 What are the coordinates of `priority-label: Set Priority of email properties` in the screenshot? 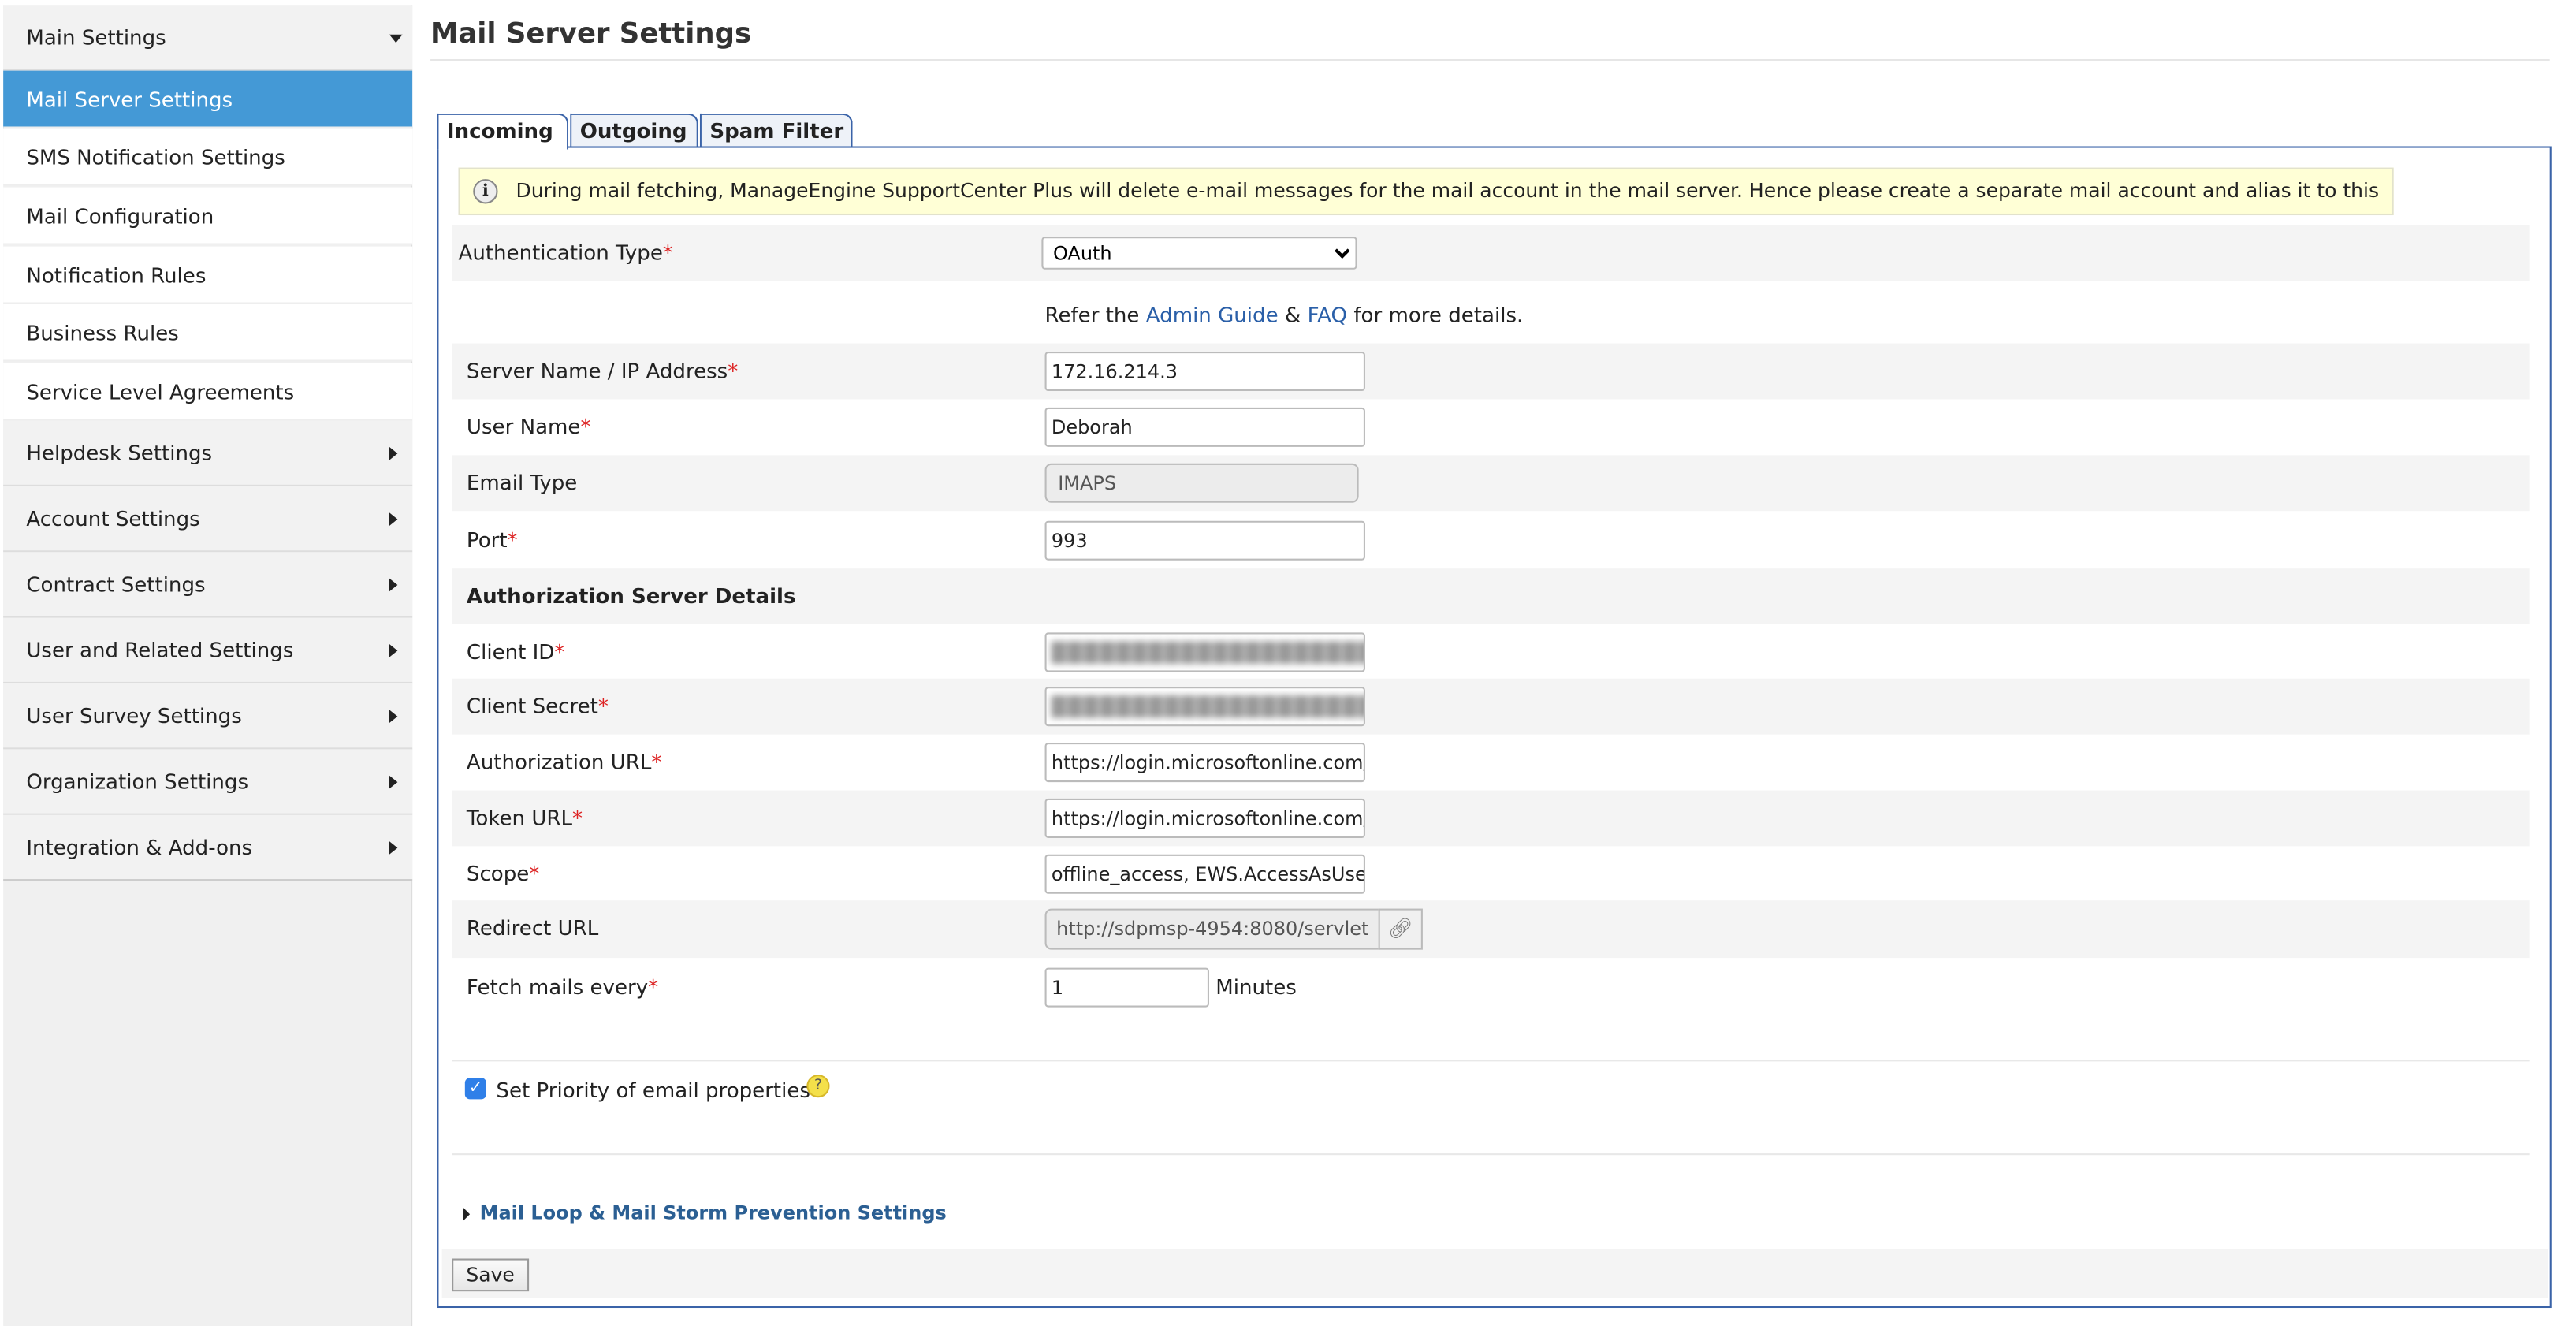 It's located at (653, 1090).